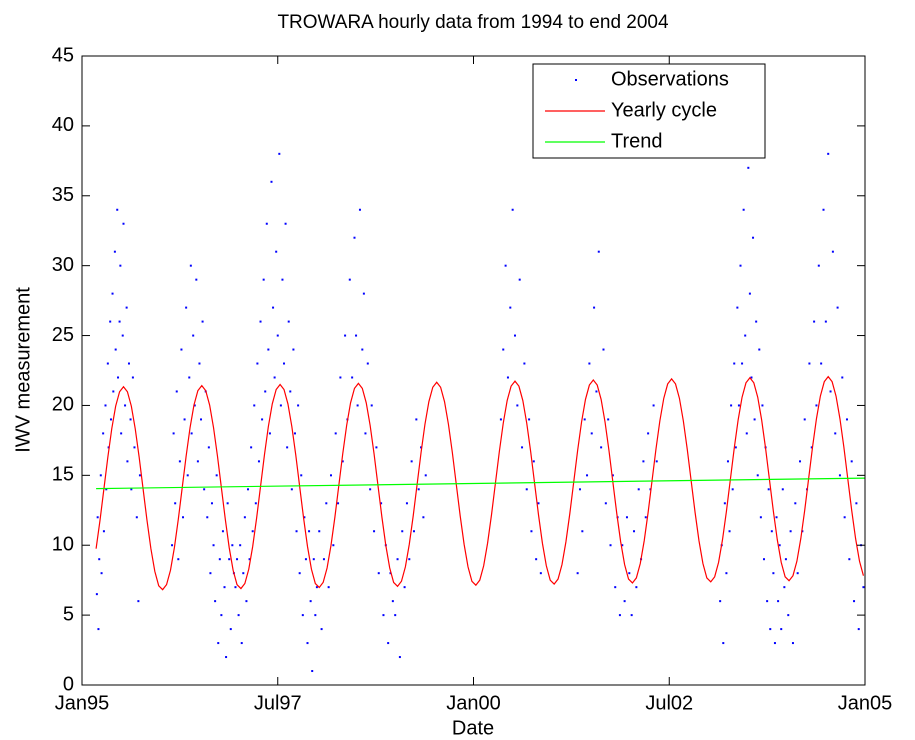 The image size is (915, 740). What do you see at coordinates (68, 684) in the screenshot?
I see `y-tick-label: 0` at bounding box center [68, 684].